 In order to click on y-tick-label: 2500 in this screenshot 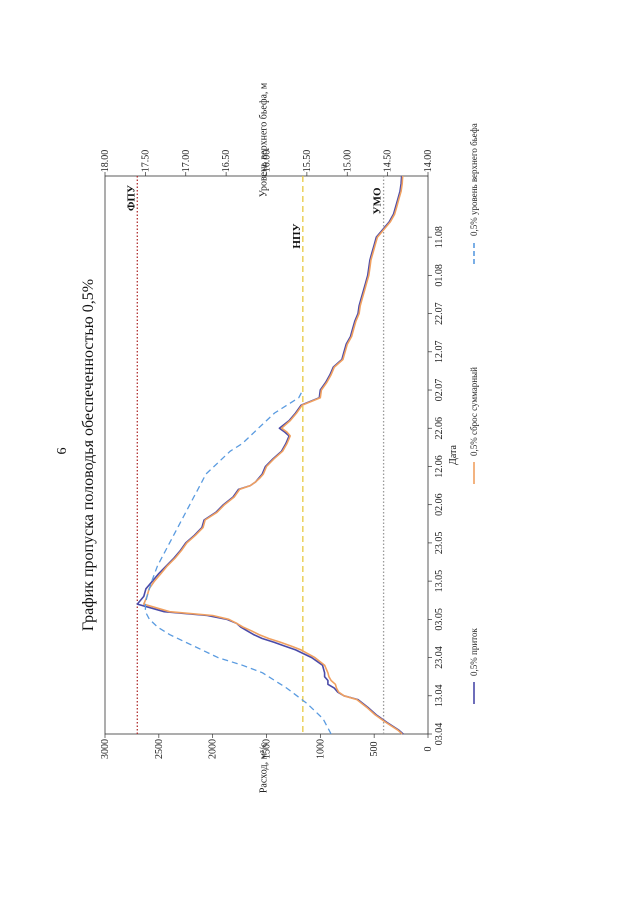, I will do `click(159, 749)`.